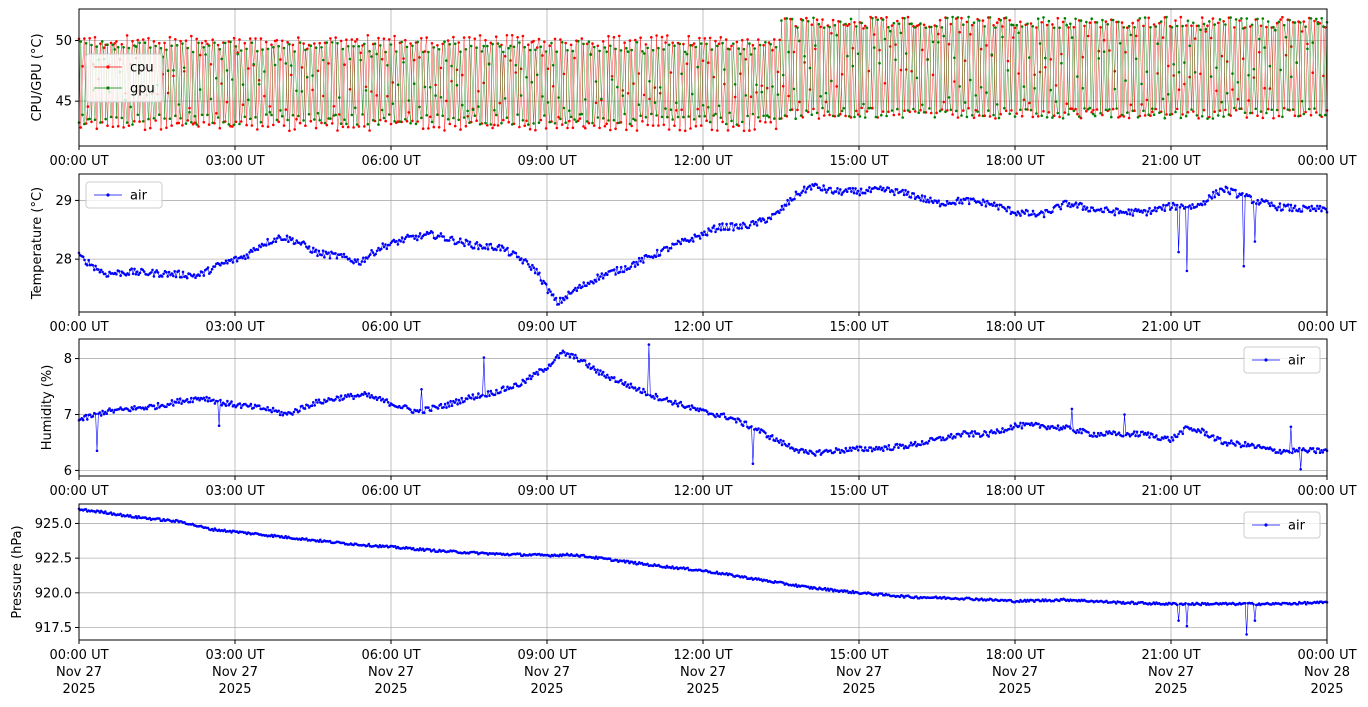  I want to click on x-tick-label: 03:00 UT, so click(234, 655).